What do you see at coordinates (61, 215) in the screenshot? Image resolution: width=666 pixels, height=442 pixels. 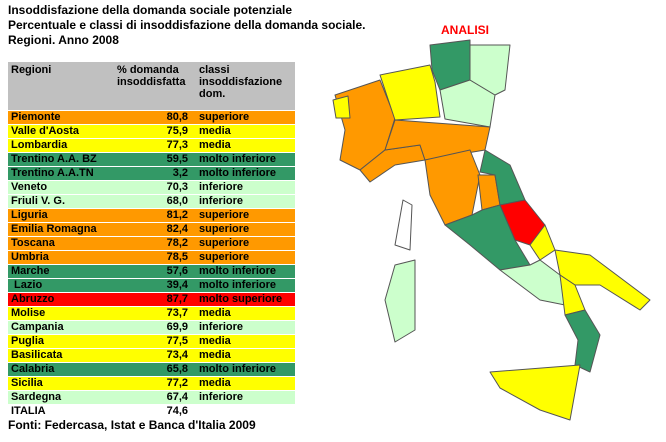 I see `region-cell: Liguria` at bounding box center [61, 215].